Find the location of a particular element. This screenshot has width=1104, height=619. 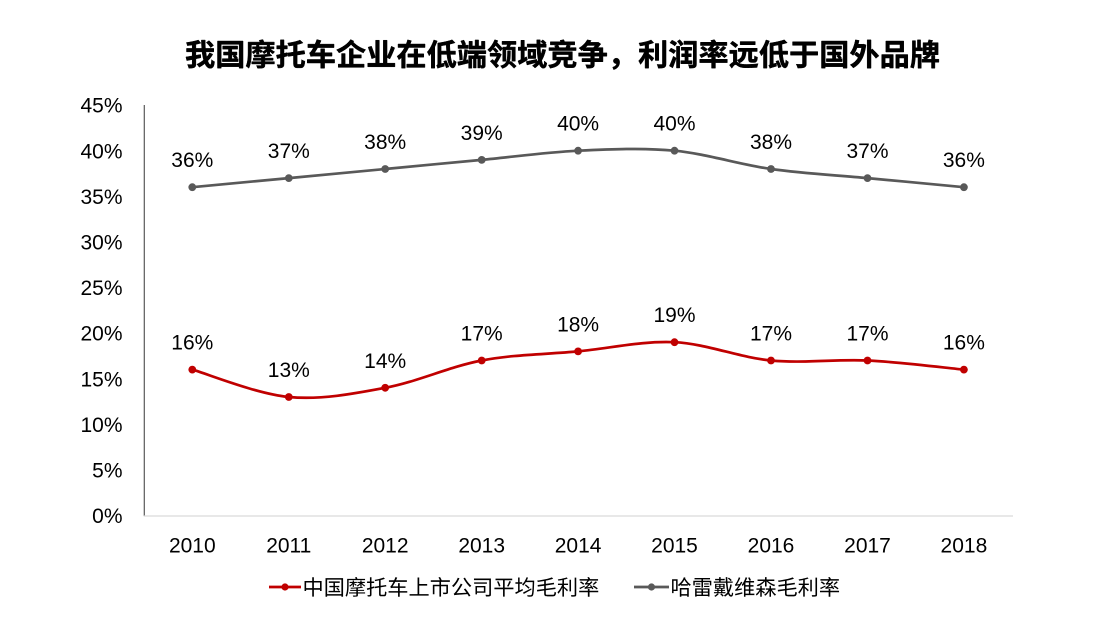

svg-text: 45% is located at coordinates (101, 106).